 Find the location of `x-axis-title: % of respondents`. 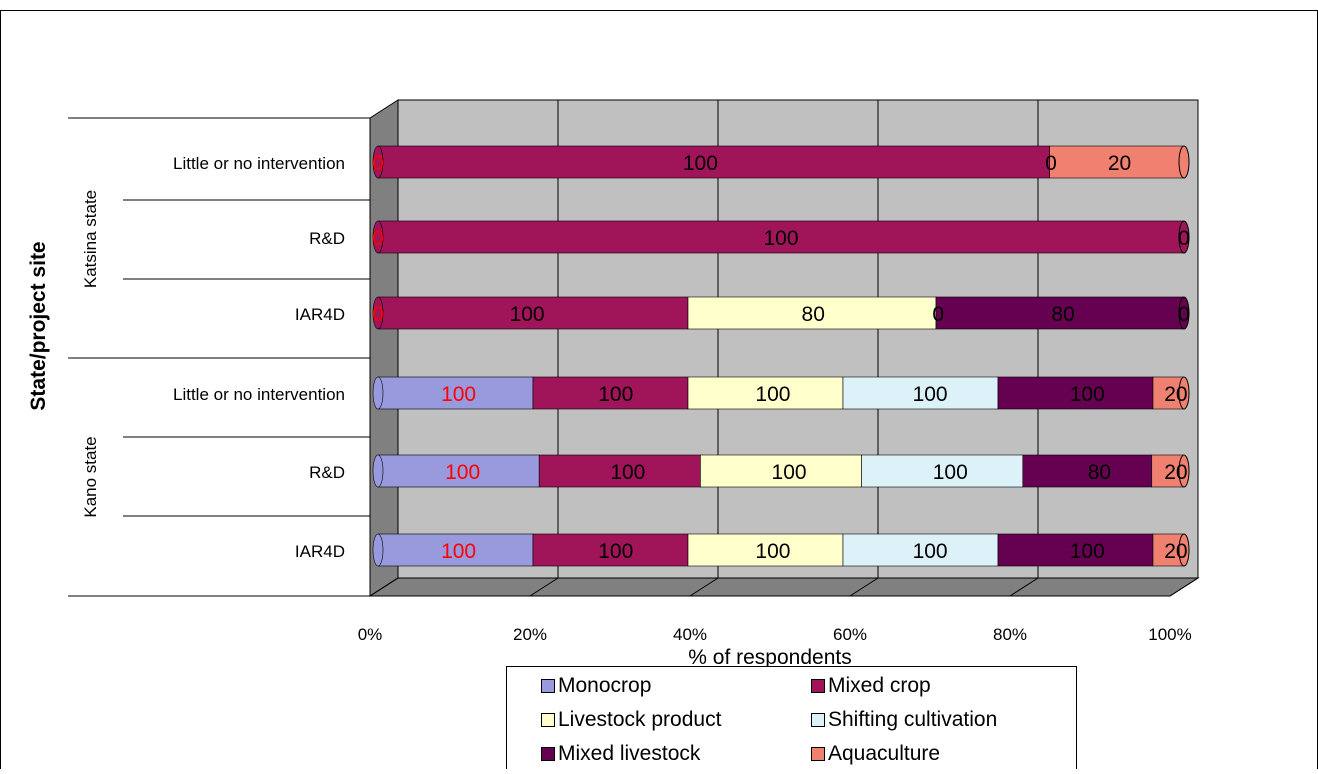

x-axis-title: % of respondents is located at coordinates (769, 657).